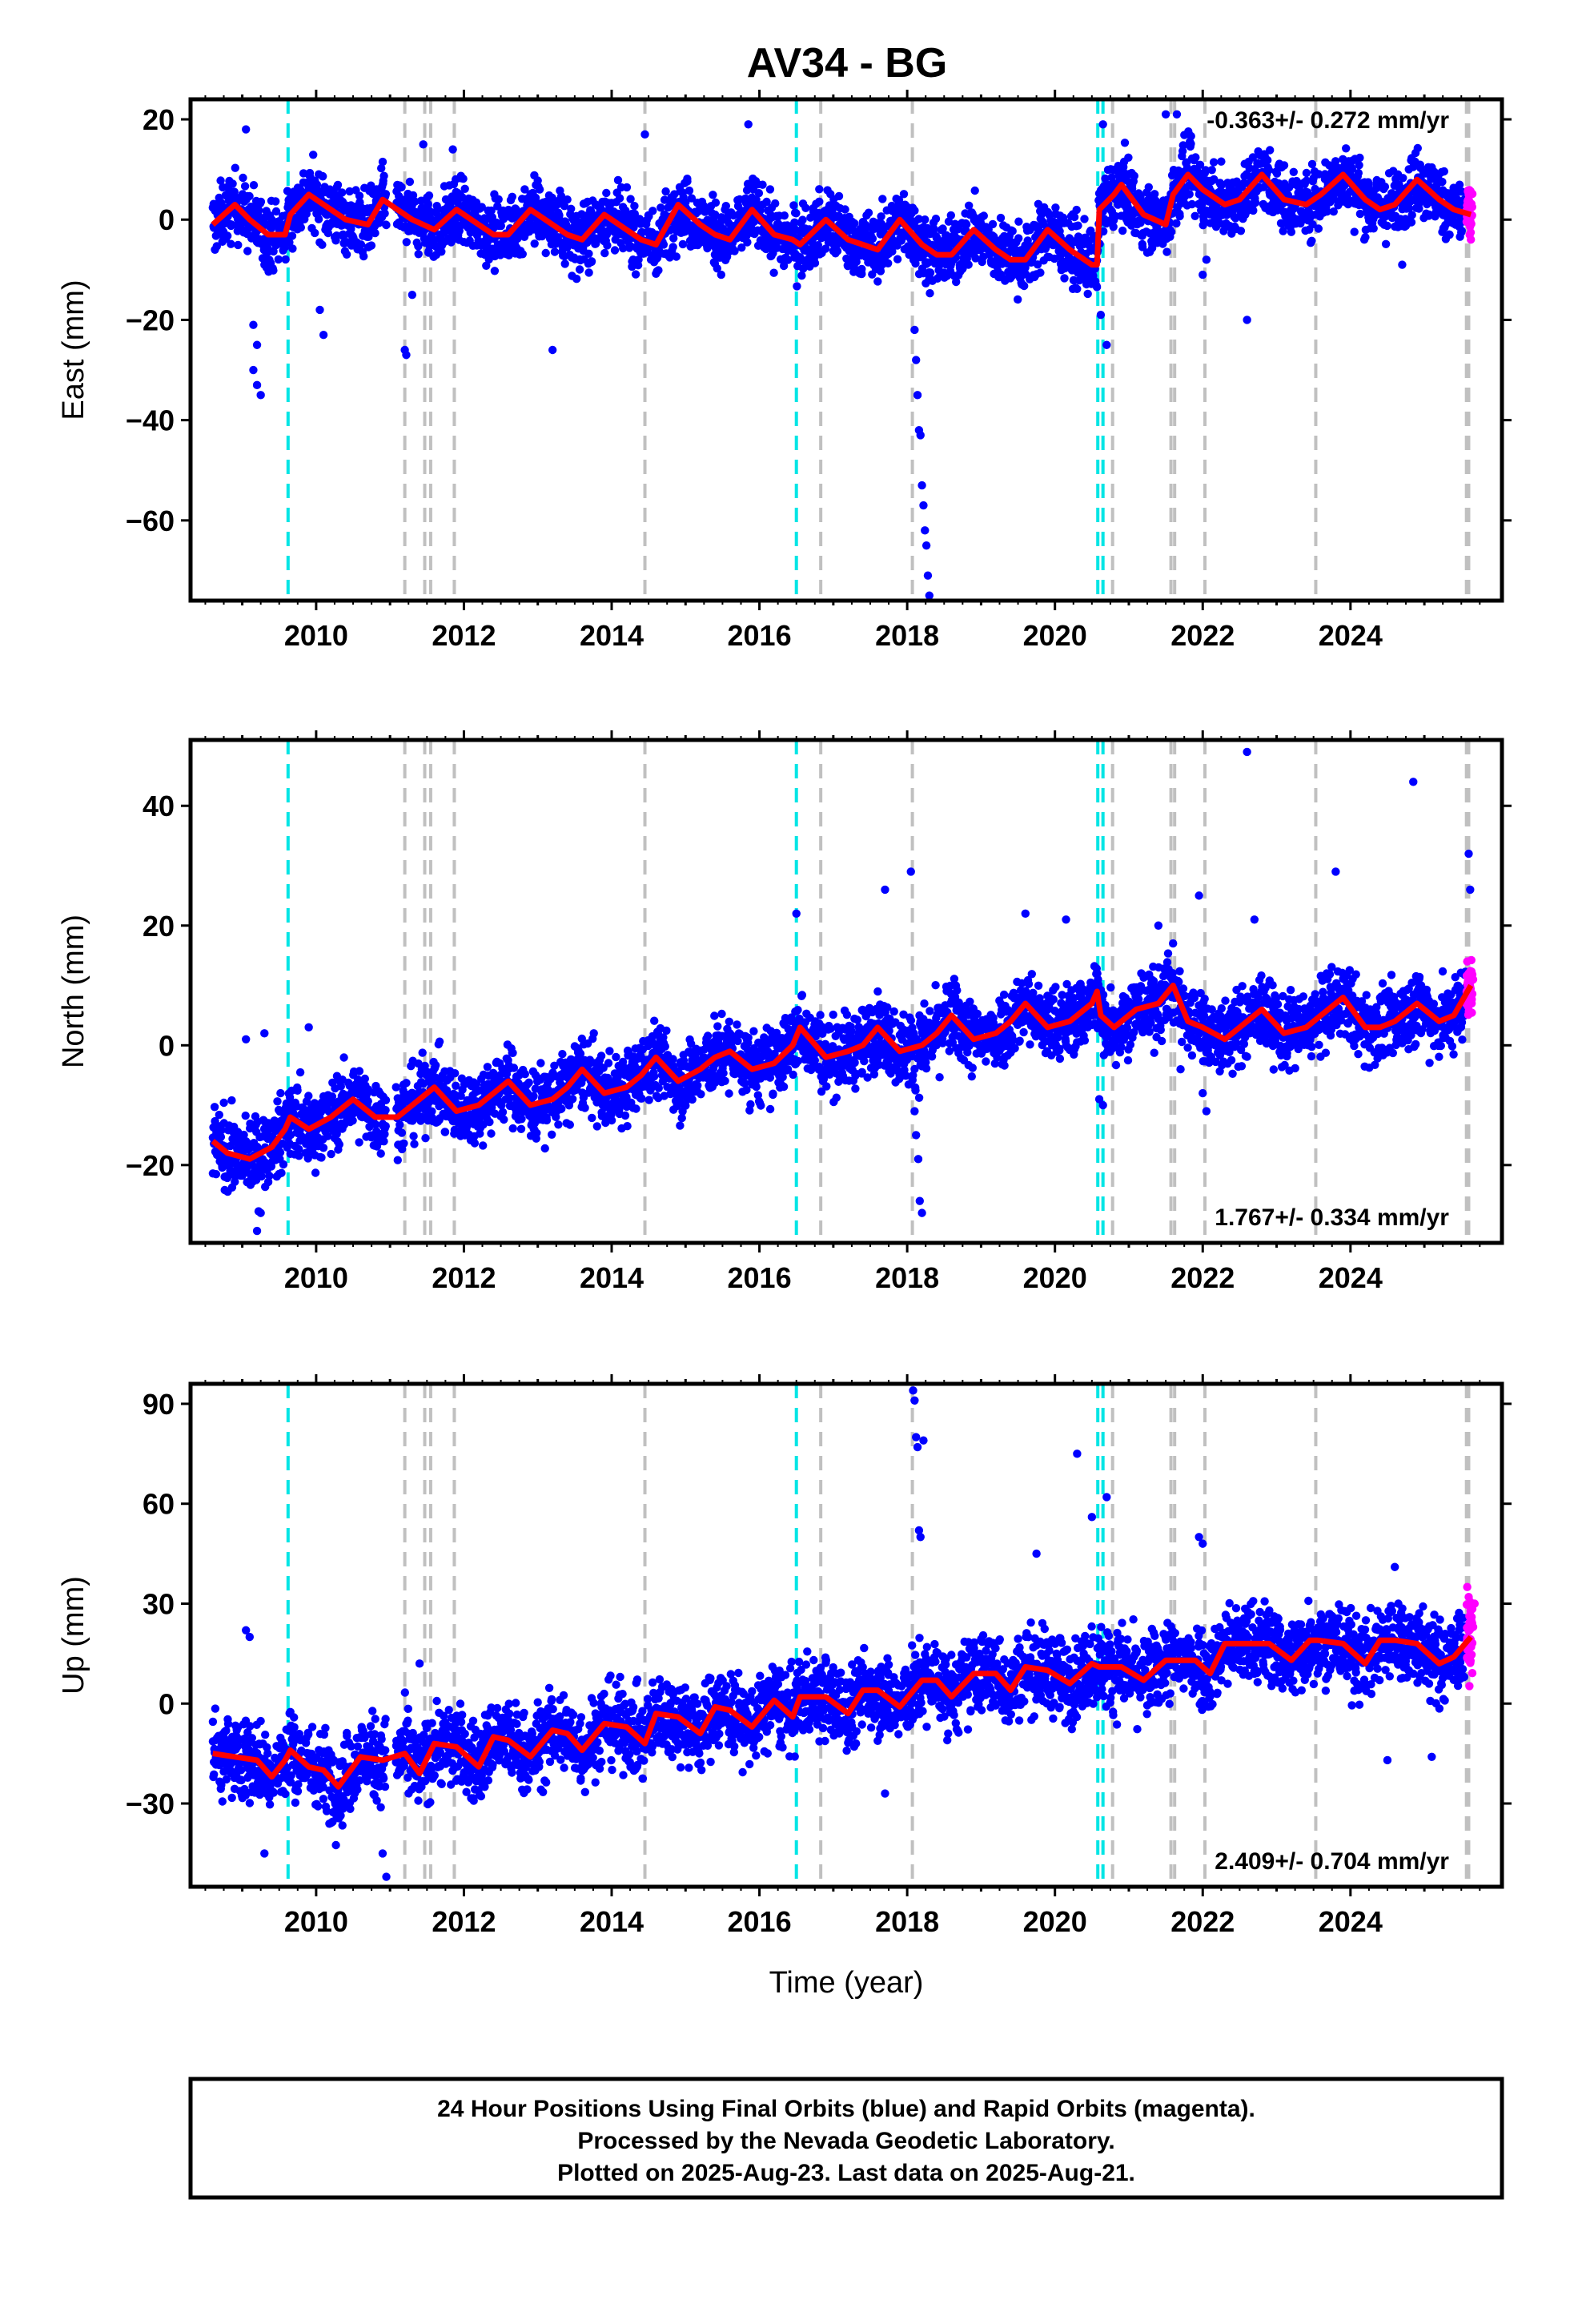 This screenshot has width=1582, height=2324. I want to click on x-tick-label: 2022, so click(1202, 635).